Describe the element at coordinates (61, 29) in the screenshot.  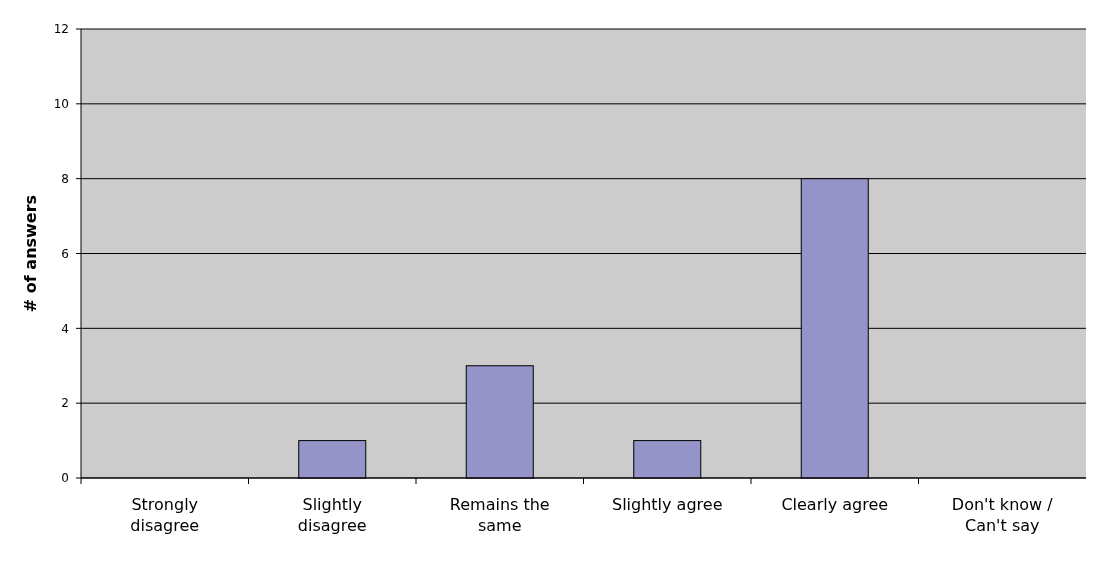
I see `y-tick-label: 12` at that location.